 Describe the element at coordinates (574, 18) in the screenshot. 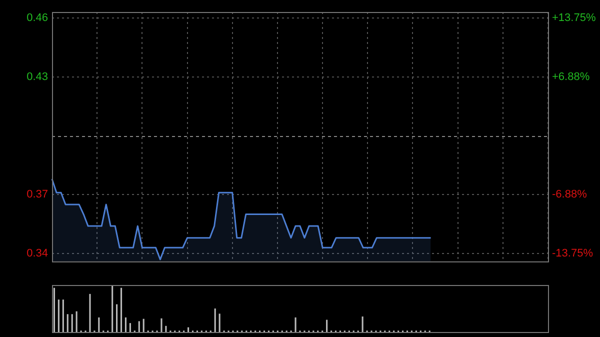

I see `y2-tick-label: +13.75%` at that location.